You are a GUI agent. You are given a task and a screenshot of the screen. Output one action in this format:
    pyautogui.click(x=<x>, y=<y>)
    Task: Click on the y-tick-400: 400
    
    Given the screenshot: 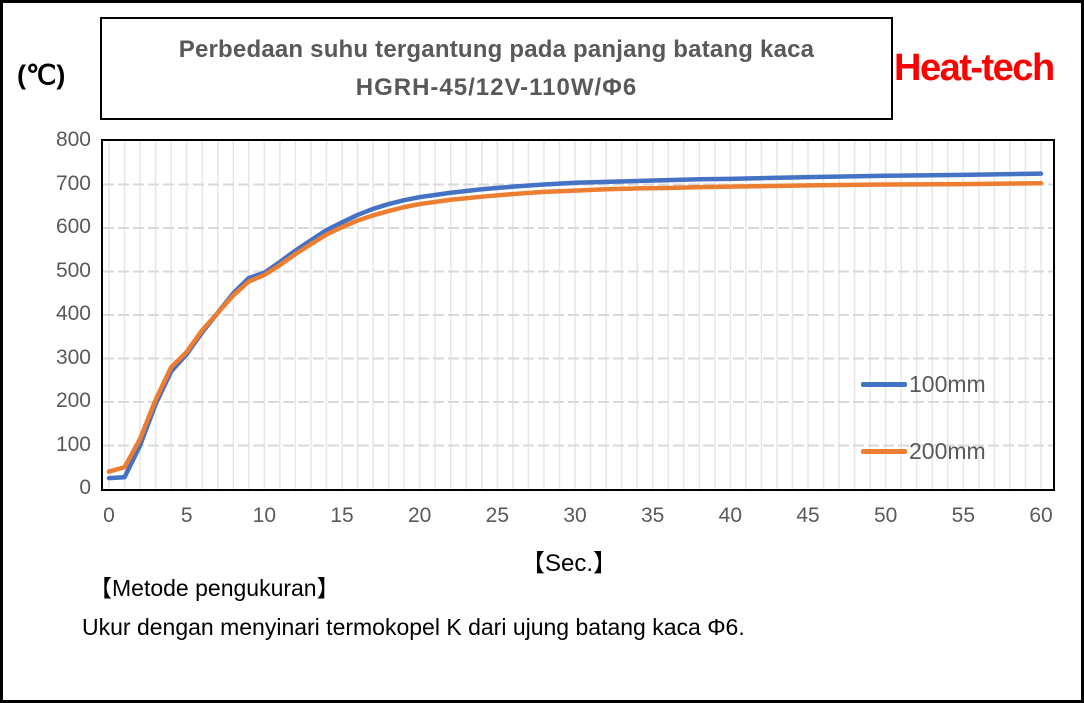 What is the action you would take?
    pyautogui.click(x=73, y=313)
    